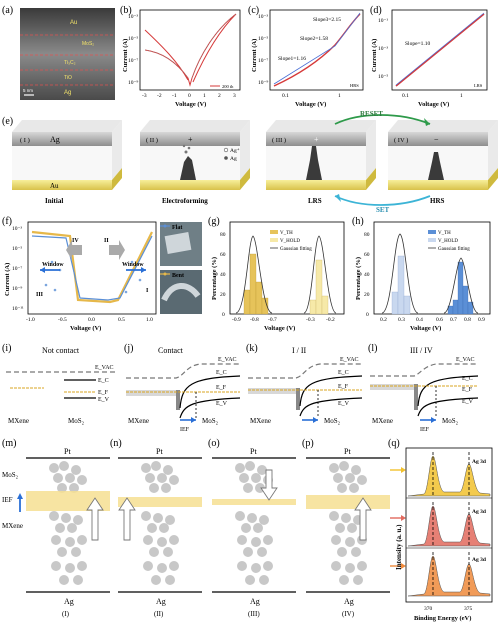 Image resolution: width=500 pixels, height=630 pixels. What do you see at coordinates (53, 265) in the screenshot?
I see `f-window-left: Window` at bounding box center [53, 265].